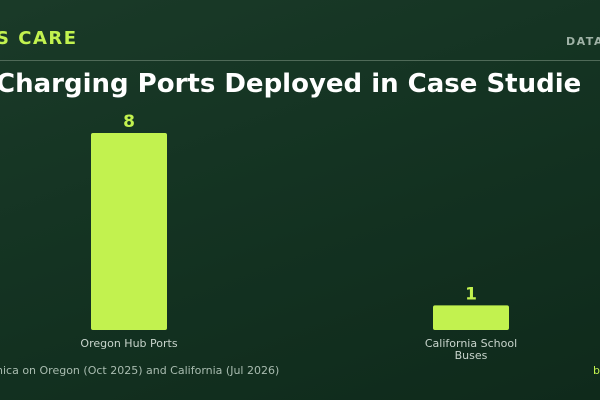 Image resolution: width=600 pixels, height=400 pixels. Describe the element at coordinates (596, 370) in the screenshot. I see `credit-text: b` at that location.